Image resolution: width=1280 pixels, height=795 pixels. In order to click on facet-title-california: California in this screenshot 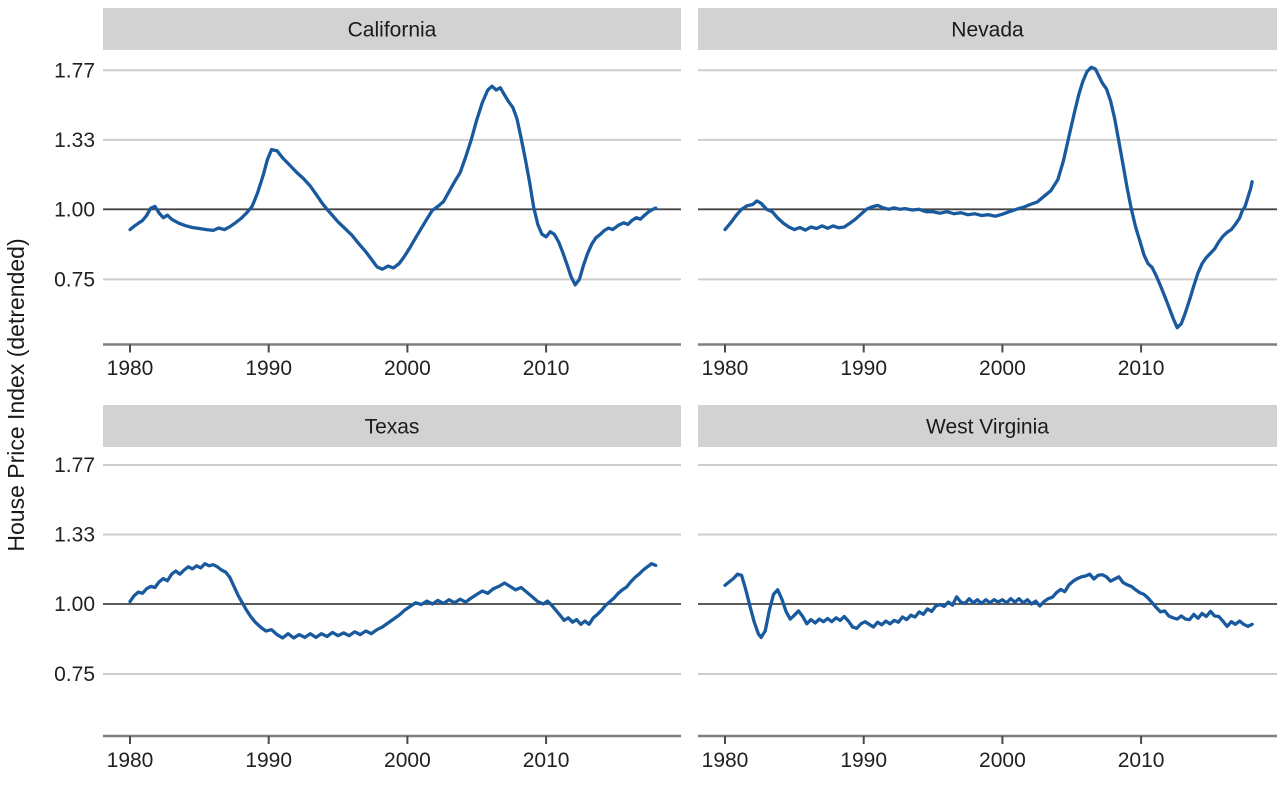, I will do `click(392, 30)`.